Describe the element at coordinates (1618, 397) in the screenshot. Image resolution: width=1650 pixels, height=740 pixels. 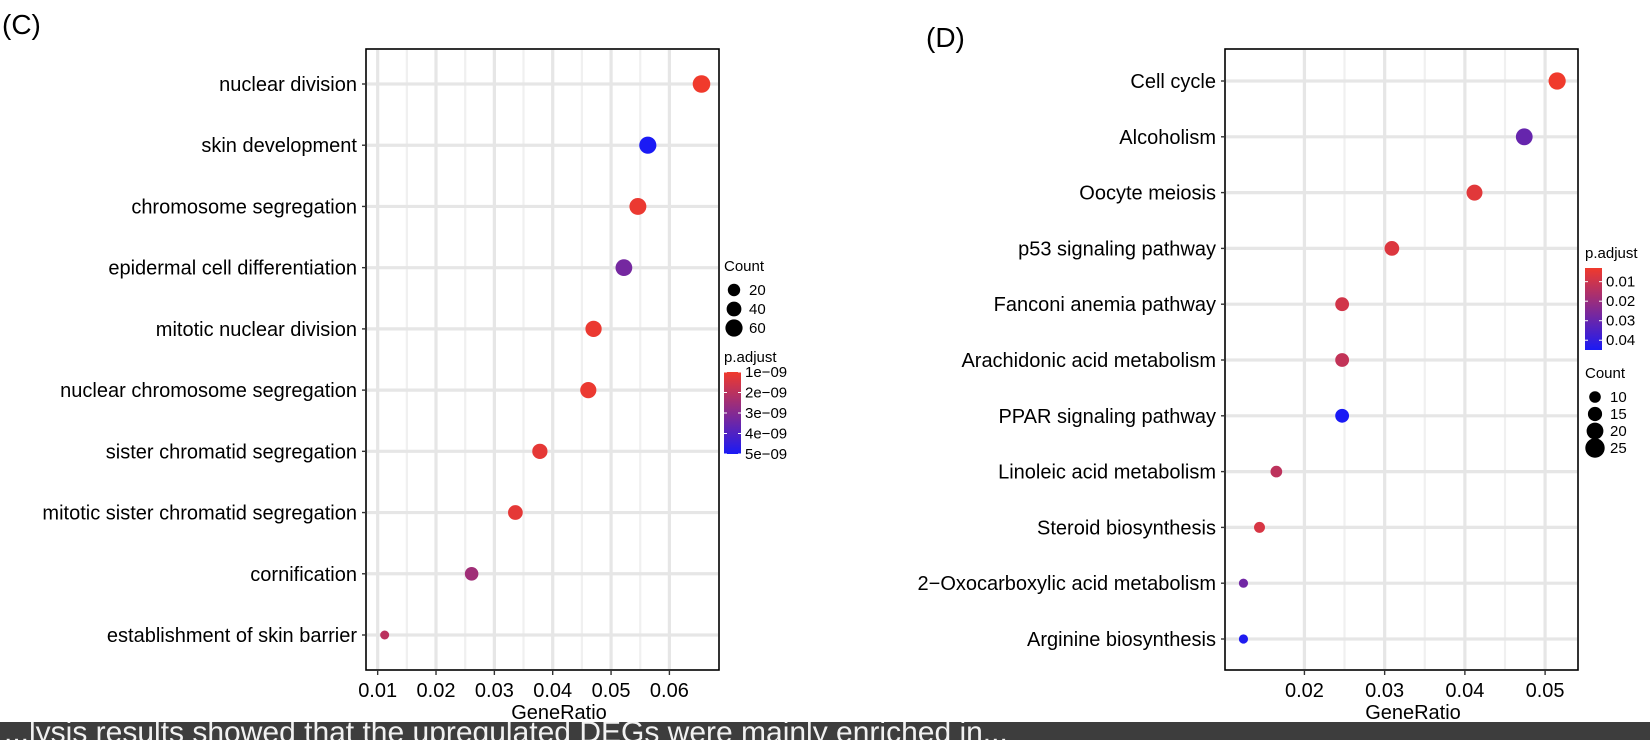
I see `size-legend-label: 10` at that location.